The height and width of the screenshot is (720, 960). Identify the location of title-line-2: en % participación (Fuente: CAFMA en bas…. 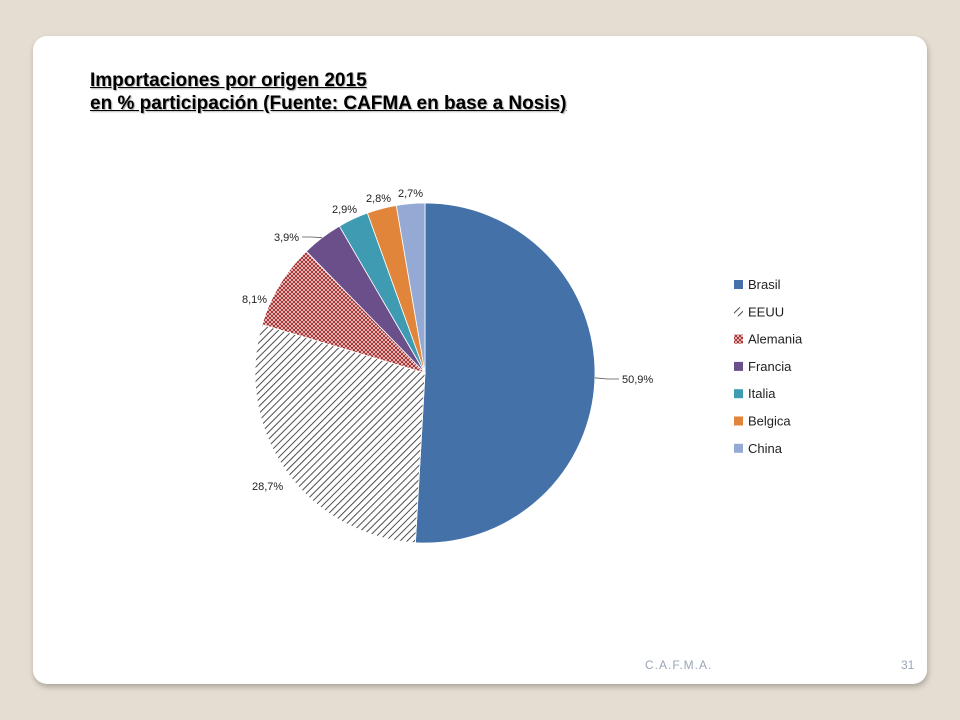
(328, 103).